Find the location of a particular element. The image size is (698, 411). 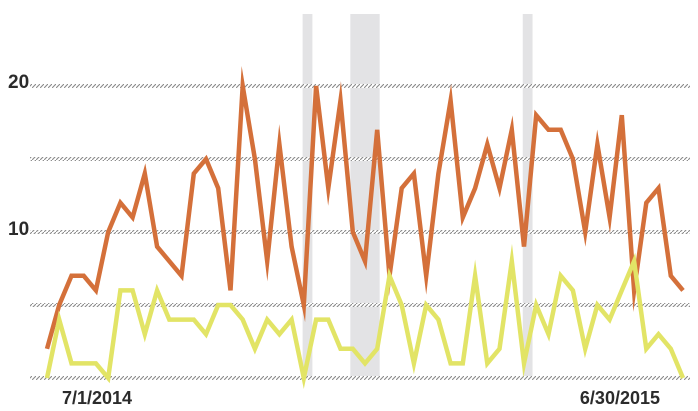

y-tick-label-20: 20 is located at coordinates (18, 82).